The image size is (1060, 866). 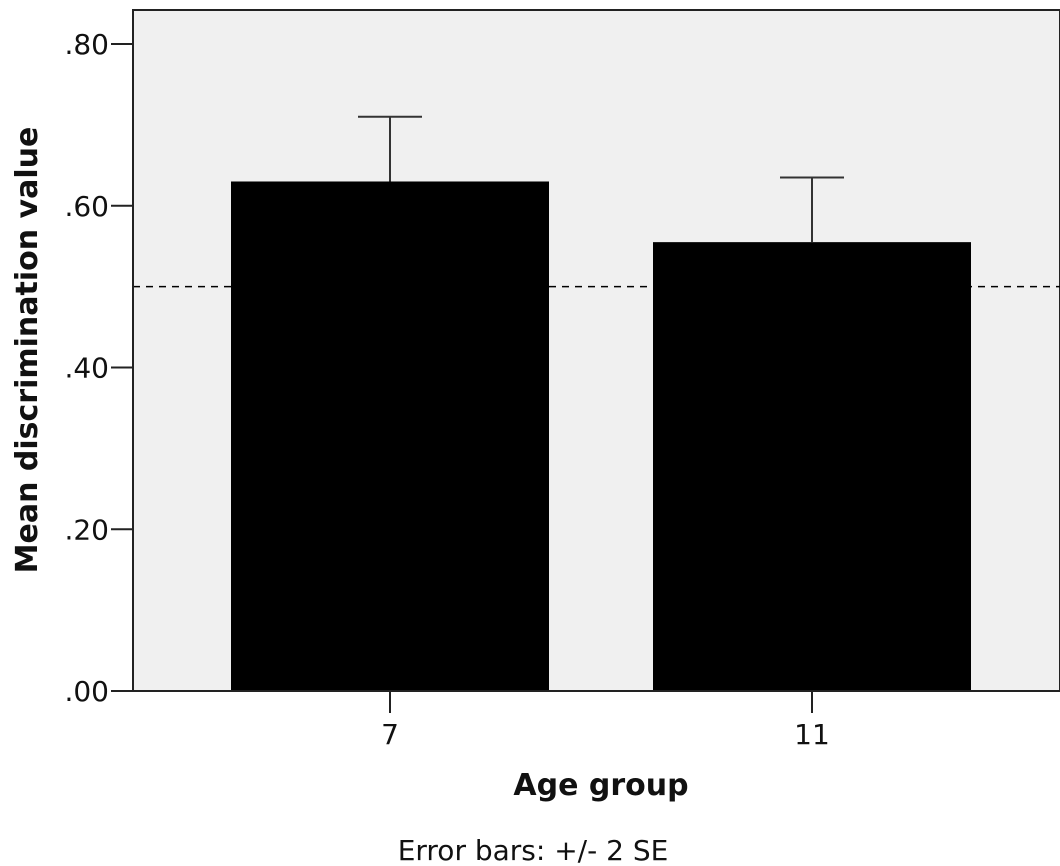 What do you see at coordinates (600, 785) in the screenshot?
I see `x-axis-title: Age group` at bounding box center [600, 785].